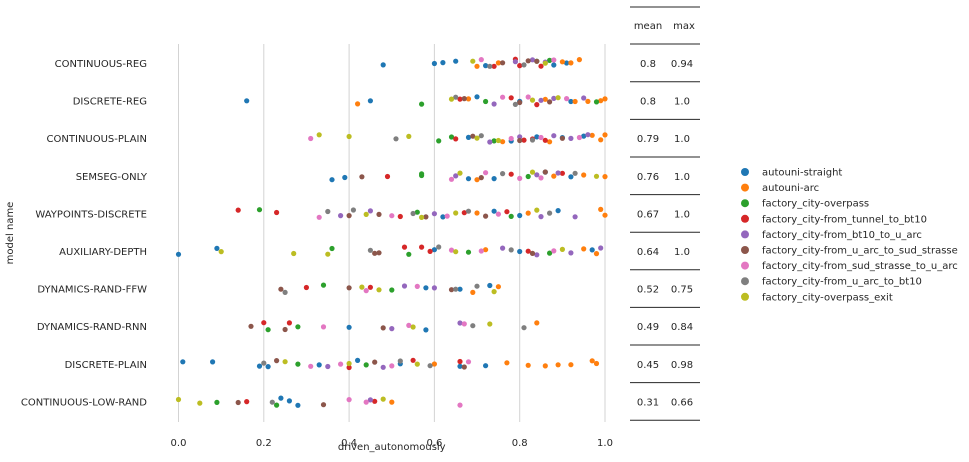  What do you see at coordinates (842, 235) in the screenshot?
I see `legend-label: factory_city-from_bt10_to_u_arc` at bounding box center [842, 235].